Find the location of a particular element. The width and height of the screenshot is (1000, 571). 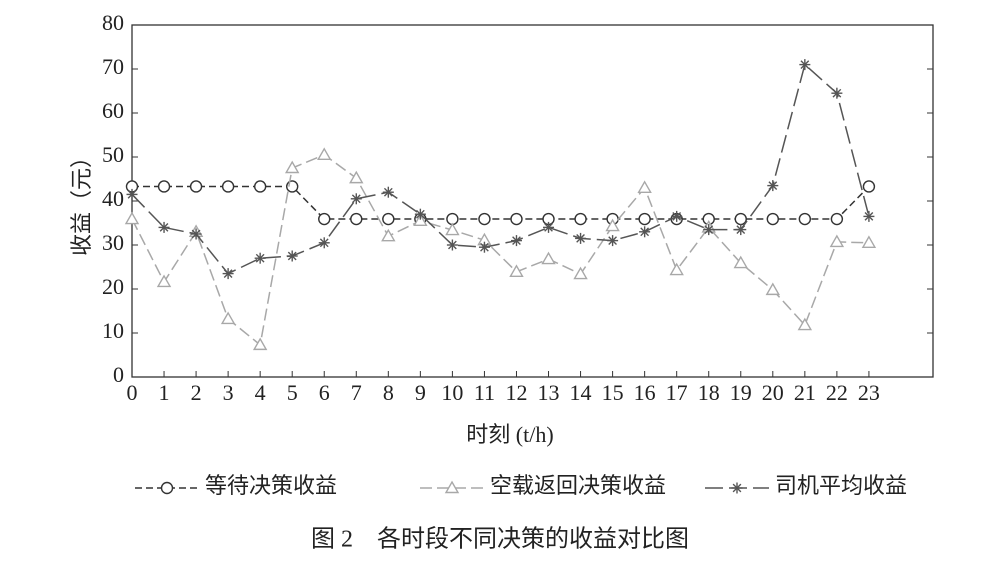

x-tick-label: 5 is located at coordinates (292, 392).